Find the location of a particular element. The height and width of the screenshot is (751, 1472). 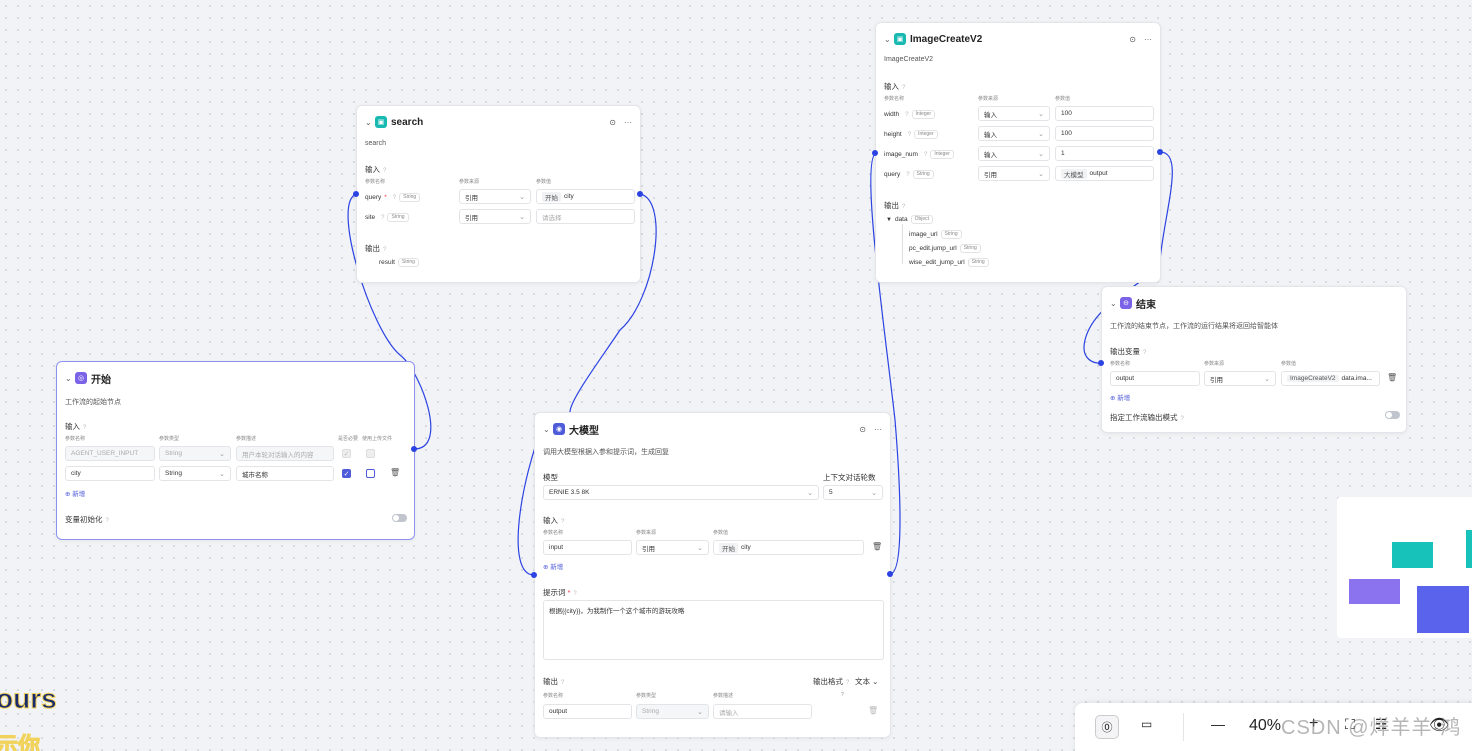

comment-icon: ▭ is located at coordinates (1147, 724).